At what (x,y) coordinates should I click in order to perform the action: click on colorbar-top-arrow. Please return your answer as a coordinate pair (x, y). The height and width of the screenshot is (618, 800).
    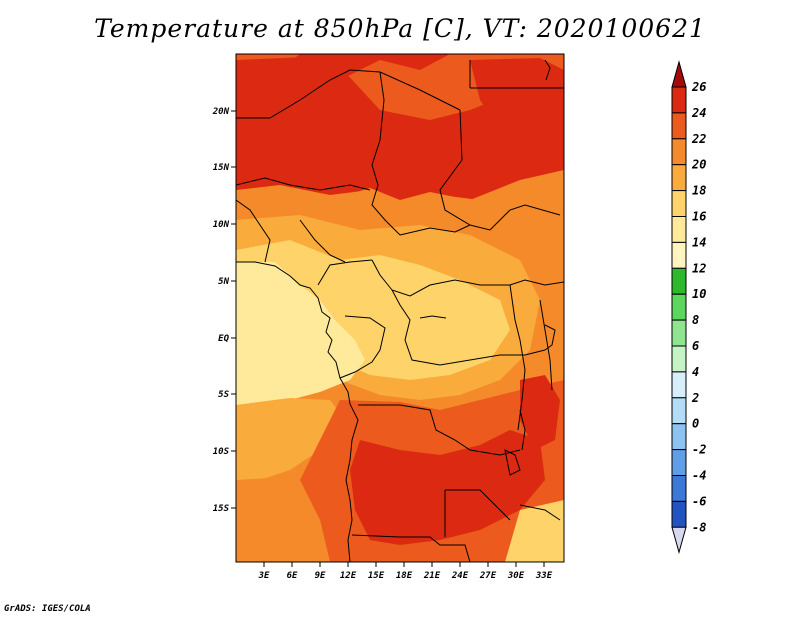
    Looking at the image, I should click on (679, 74).